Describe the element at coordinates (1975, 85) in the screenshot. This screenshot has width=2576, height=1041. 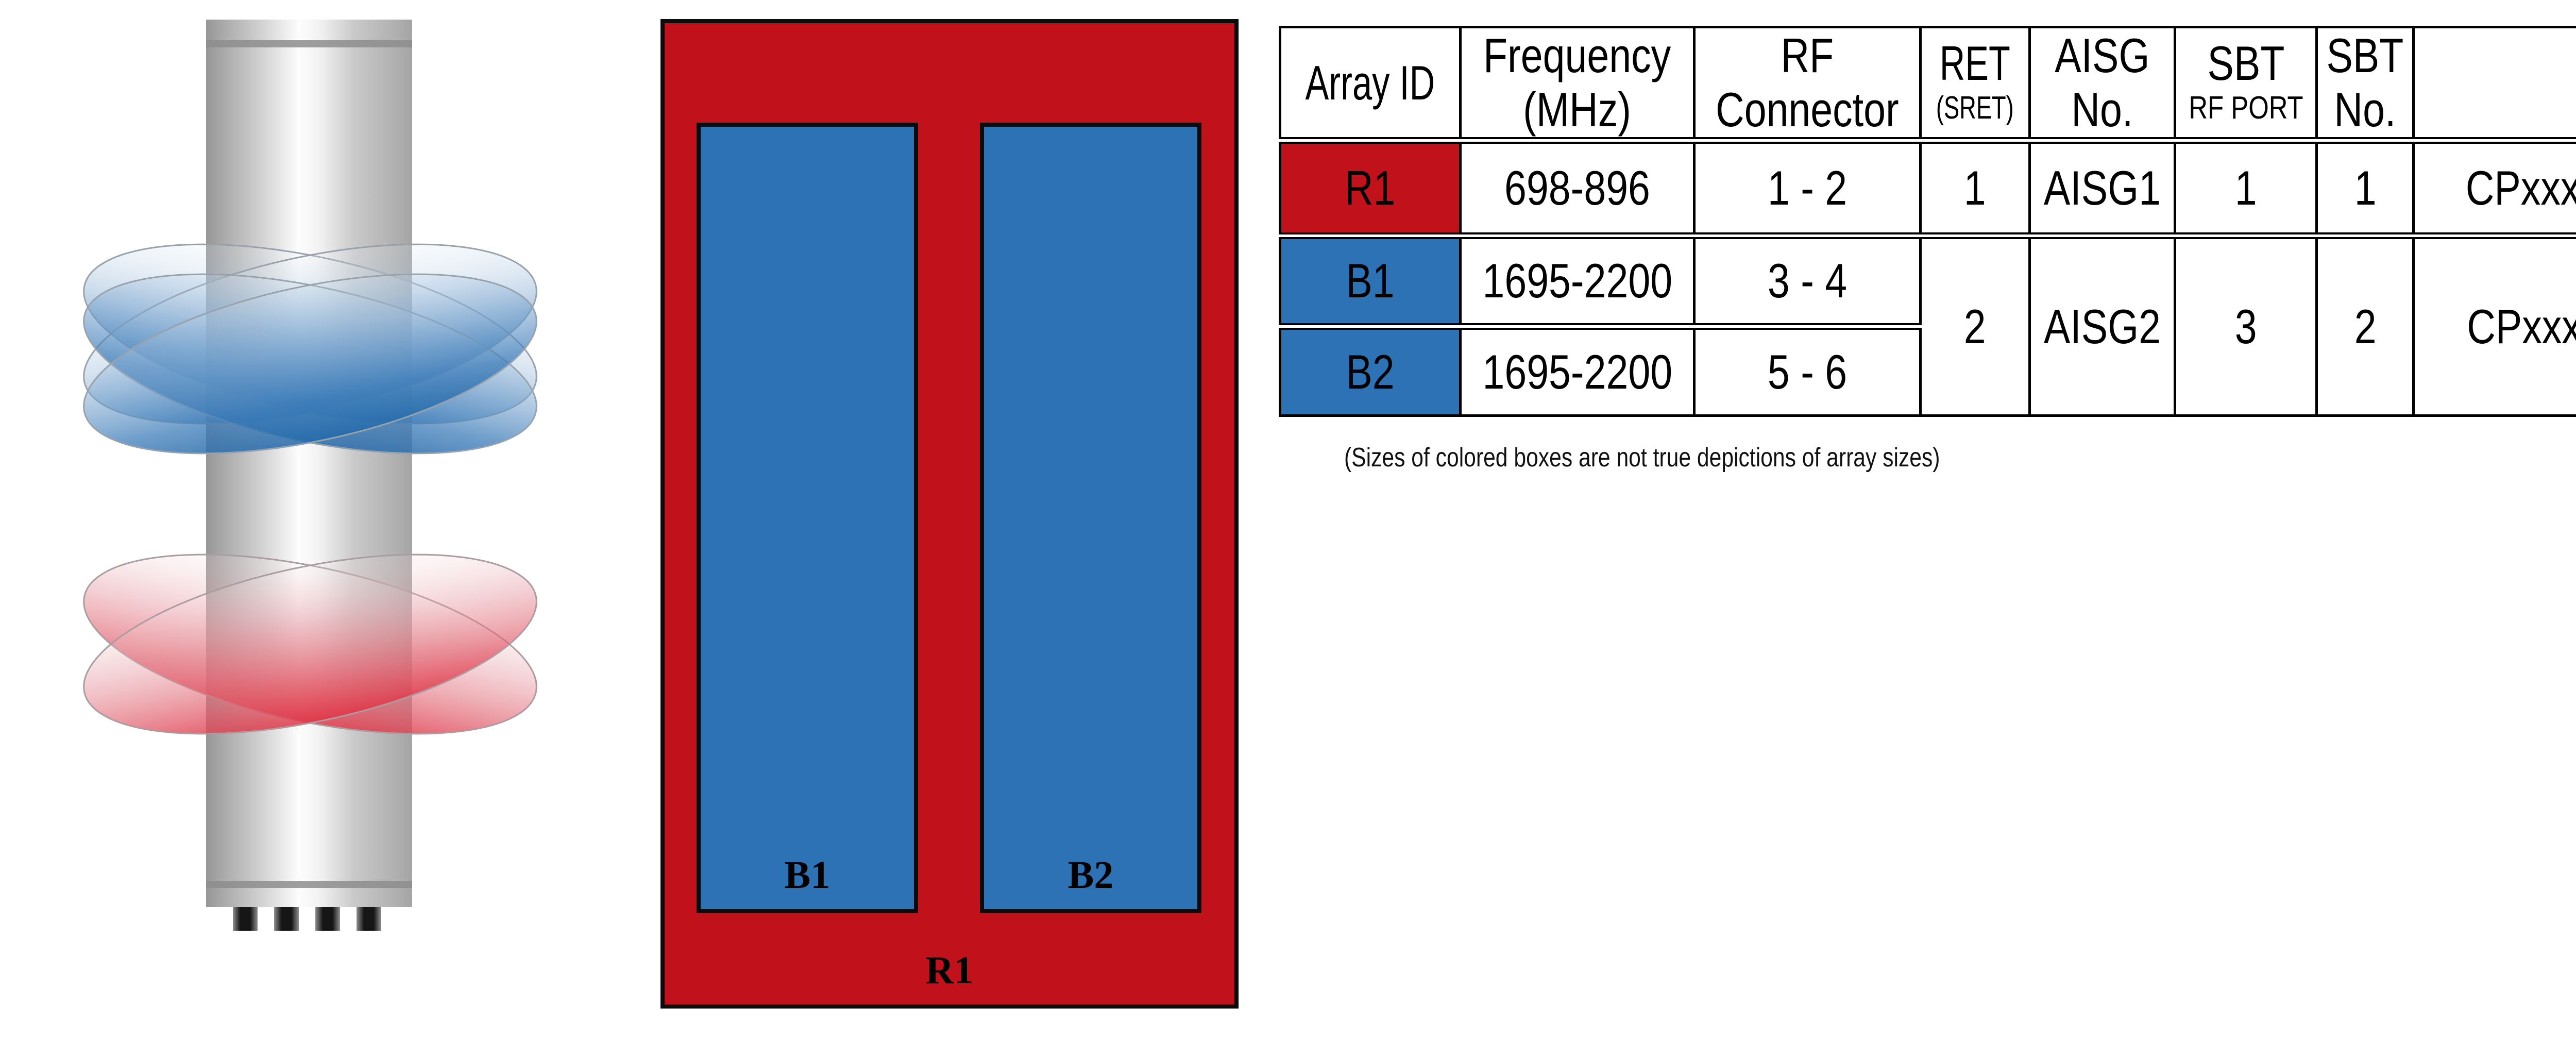
I see `header-ret-sret: RET (SRET)` at that location.